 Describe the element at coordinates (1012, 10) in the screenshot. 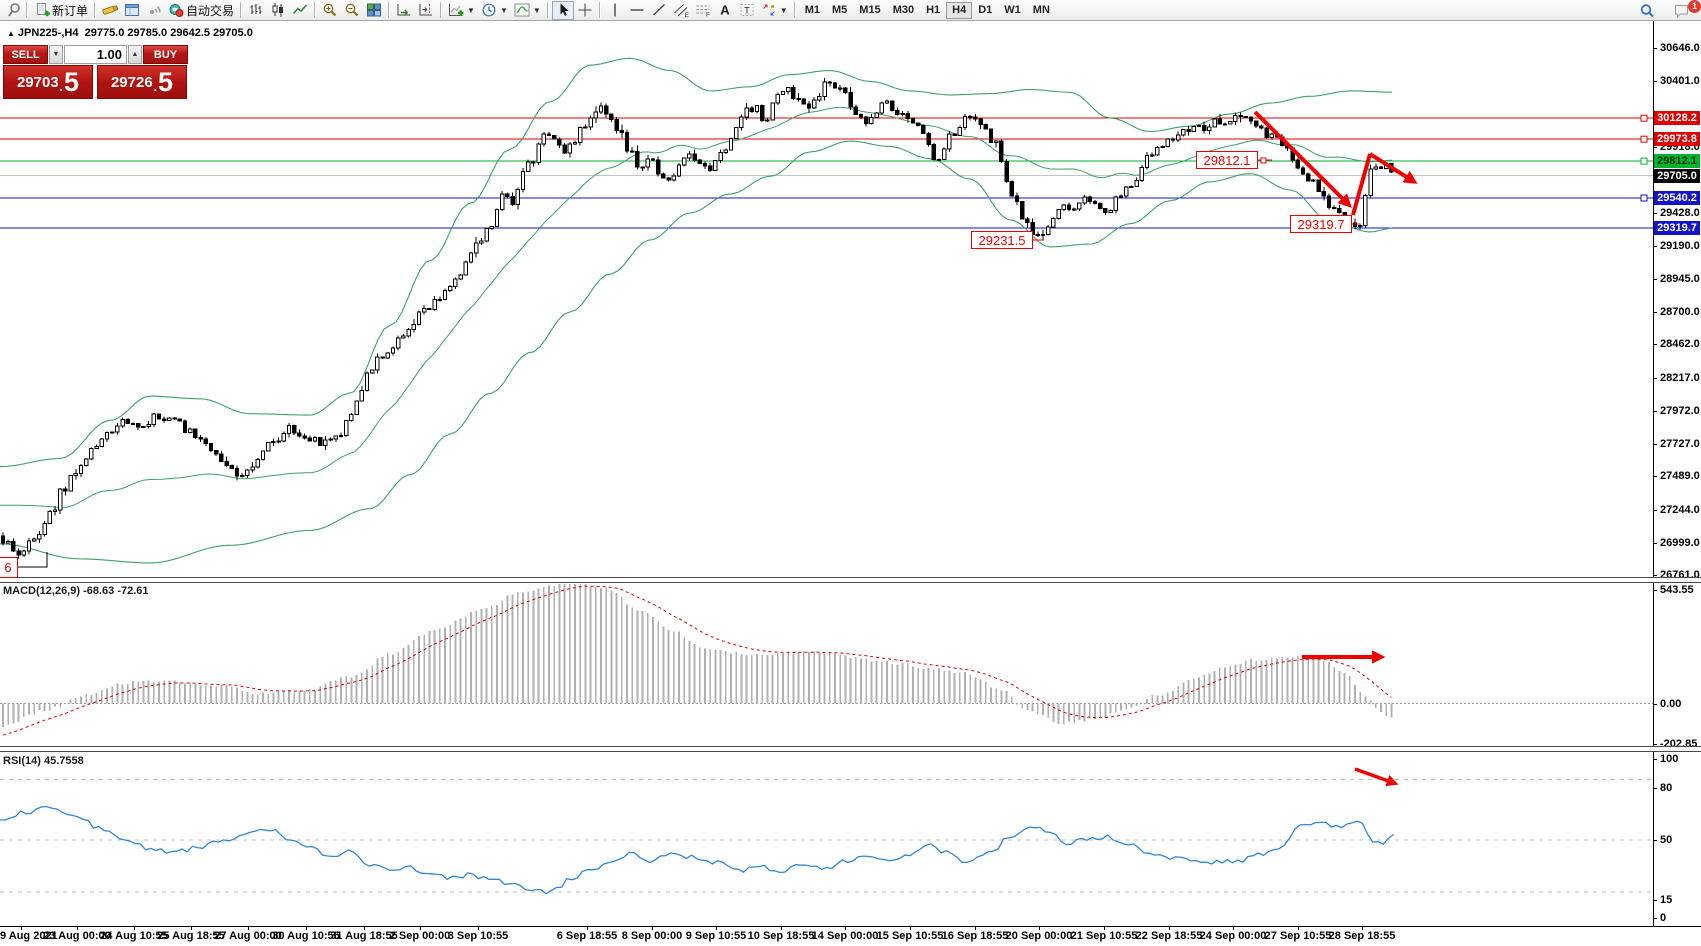

I see `timeframe-w1-button: W1` at that location.